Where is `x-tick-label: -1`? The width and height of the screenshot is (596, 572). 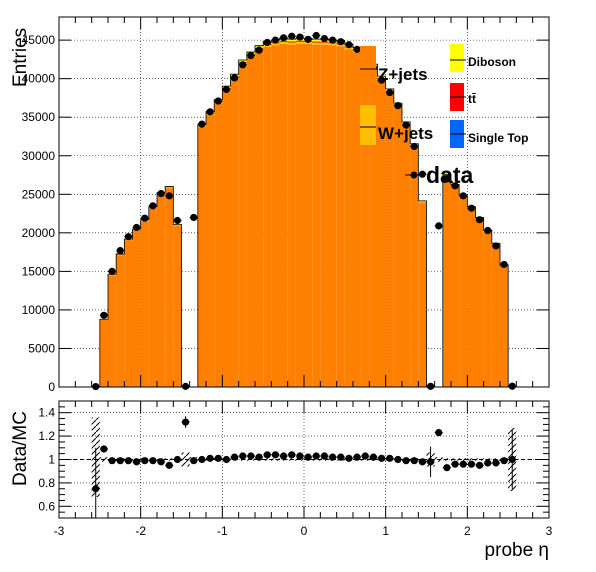 x-tick-label: -1 is located at coordinates (222, 531).